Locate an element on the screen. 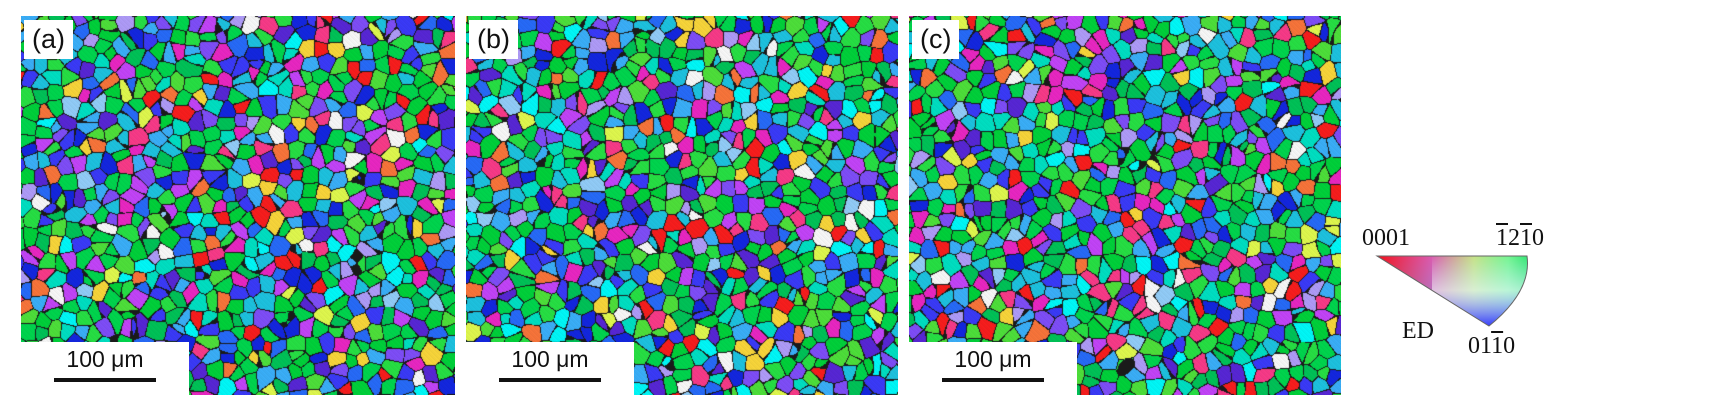  ipf-triangle is located at coordinates (1452, 291).